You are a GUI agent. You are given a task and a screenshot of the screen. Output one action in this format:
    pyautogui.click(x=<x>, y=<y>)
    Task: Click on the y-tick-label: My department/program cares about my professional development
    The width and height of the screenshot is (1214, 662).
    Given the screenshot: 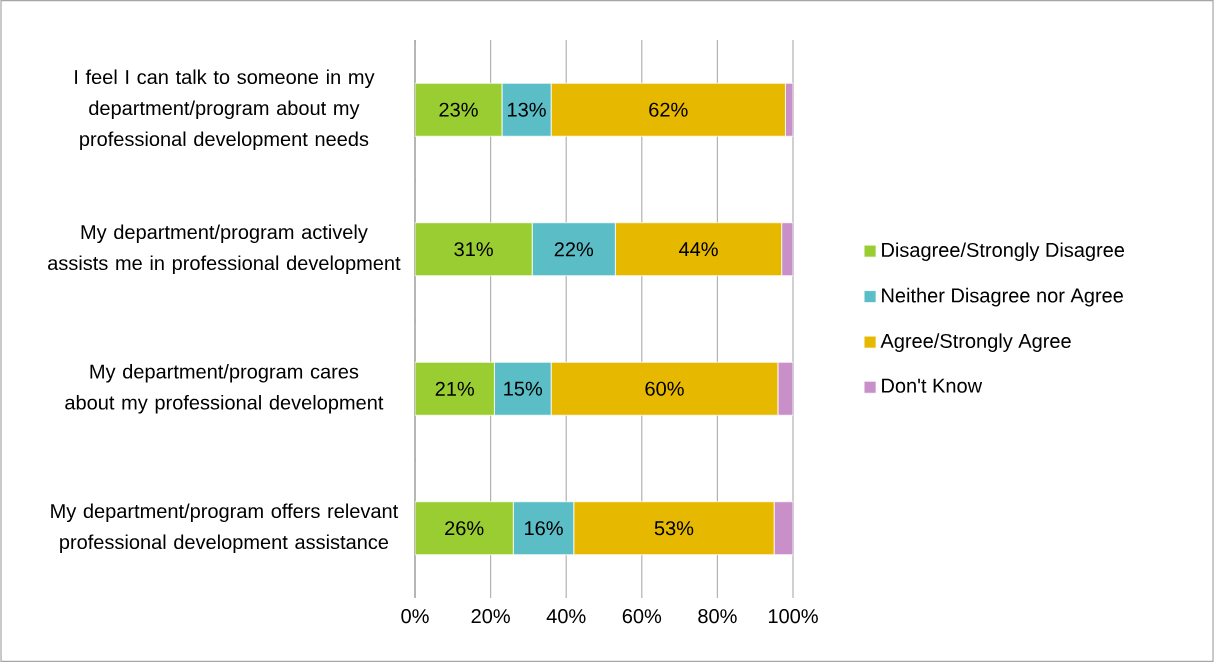 What is the action you would take?
    pyautogui.click(x=224, y=388)
    